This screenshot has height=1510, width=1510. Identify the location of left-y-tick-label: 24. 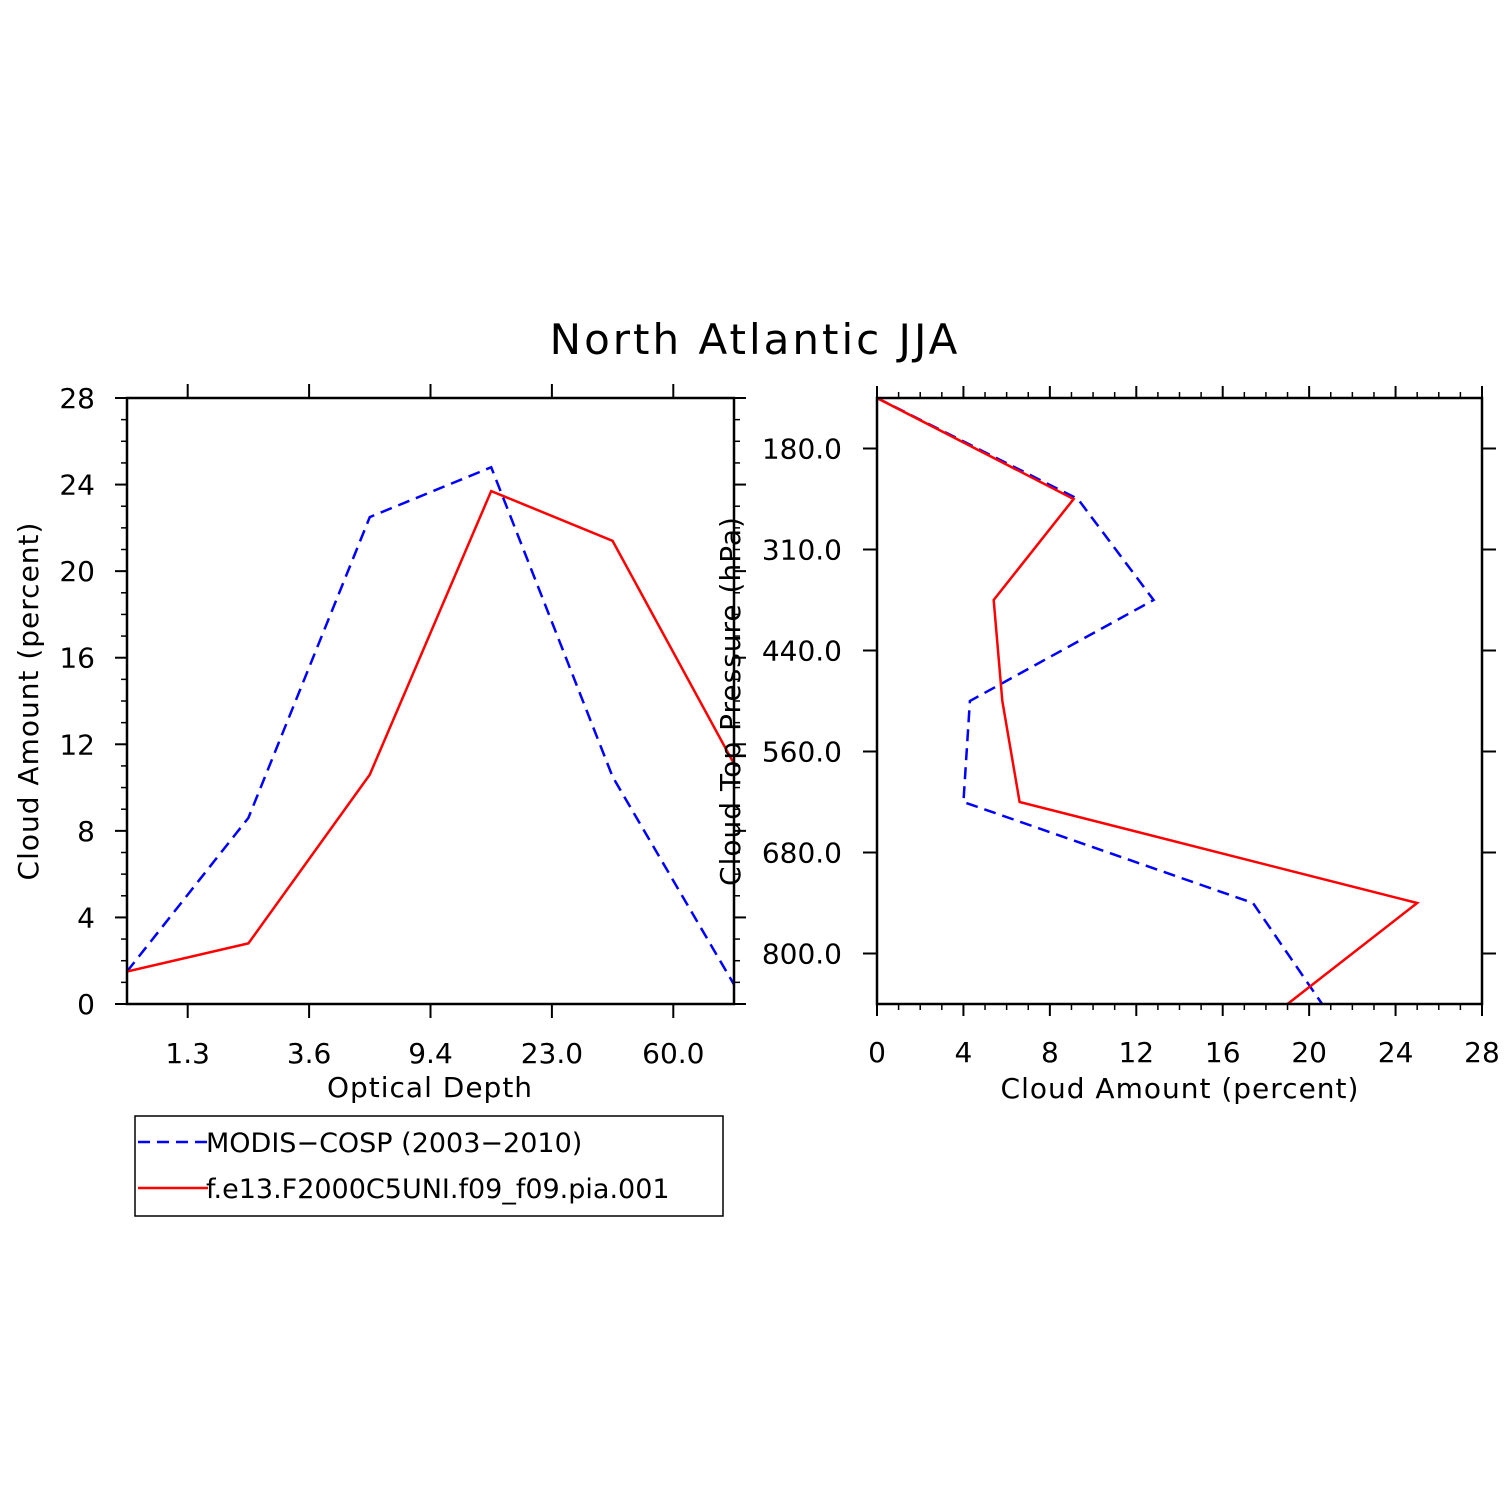
(77, 485).